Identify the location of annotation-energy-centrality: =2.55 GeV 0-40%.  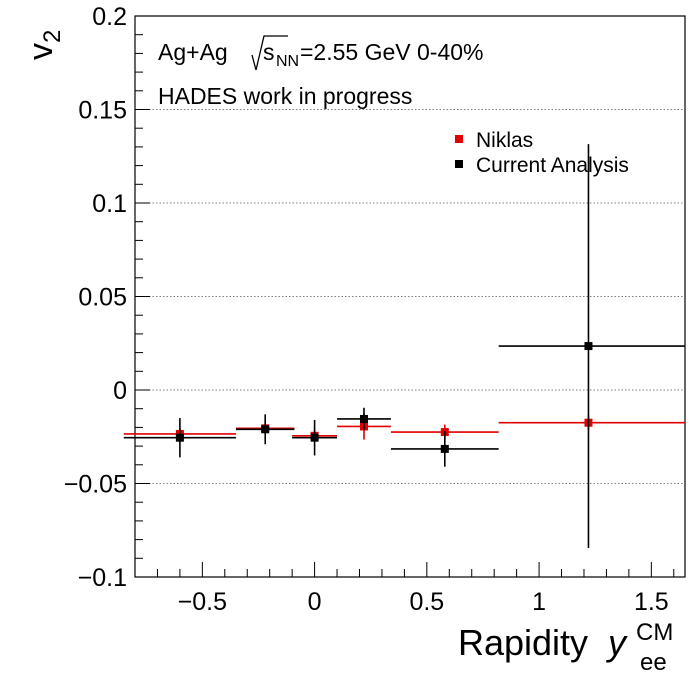
(391, 52).